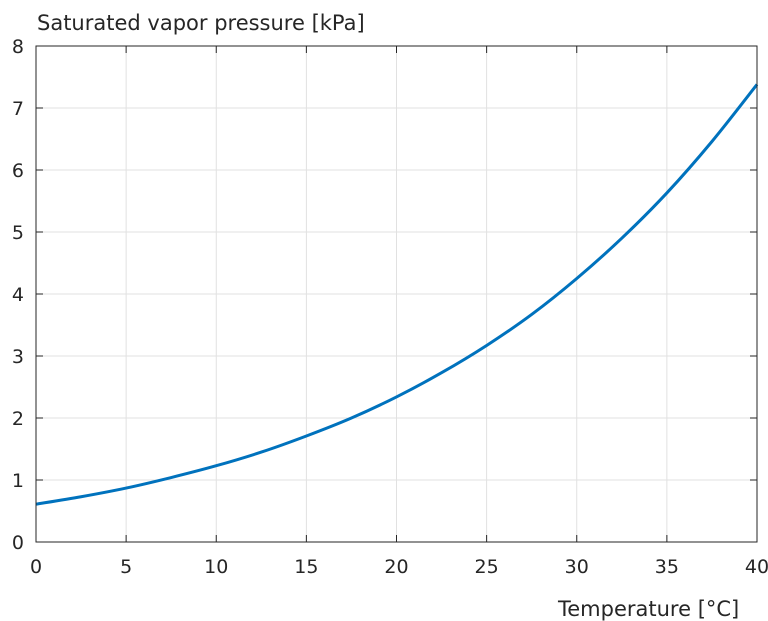  Describe the element at coordinates (216, 567) in the screenshot. I see `x-tick-label: 10` at that location.